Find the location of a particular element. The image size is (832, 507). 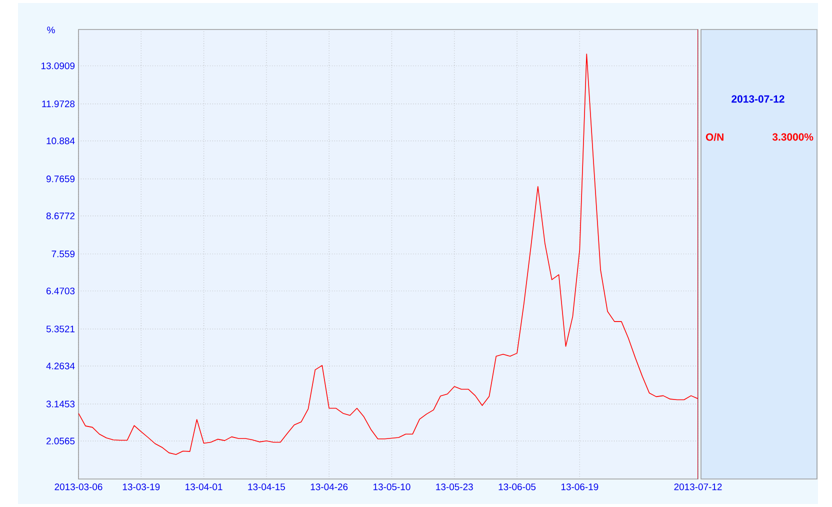

y-tick-label: 6.4703 is located at coordinates (60, 291).